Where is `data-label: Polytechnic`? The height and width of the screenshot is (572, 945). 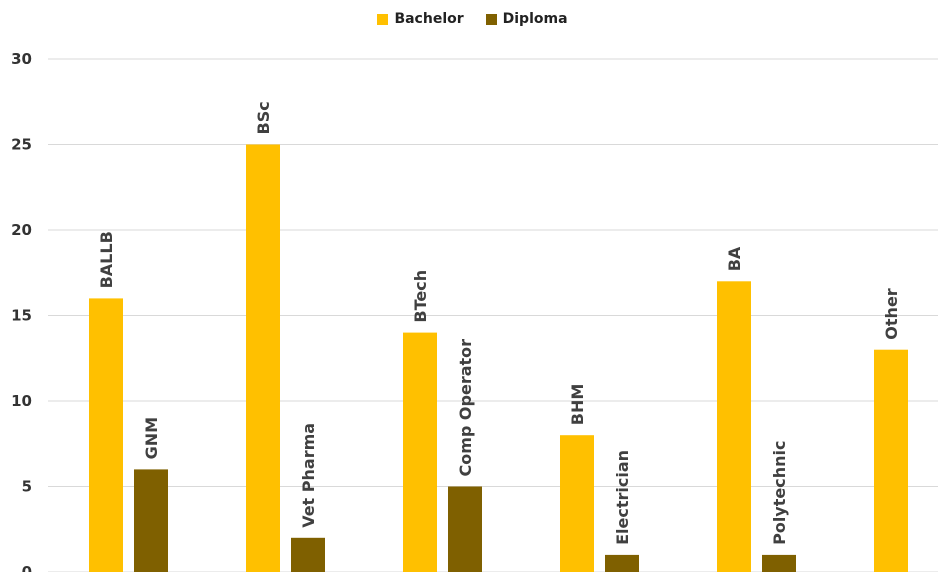 data-label: Polytechnic is located at coordinates (779, 493).